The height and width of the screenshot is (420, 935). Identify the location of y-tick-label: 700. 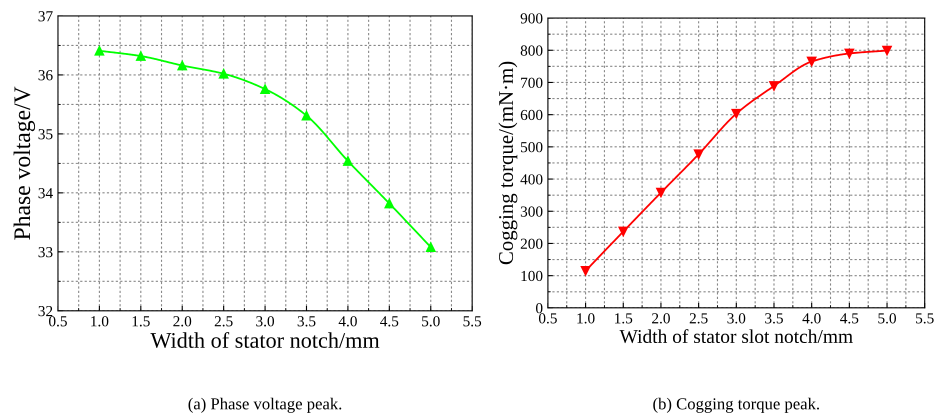
(531, 83).